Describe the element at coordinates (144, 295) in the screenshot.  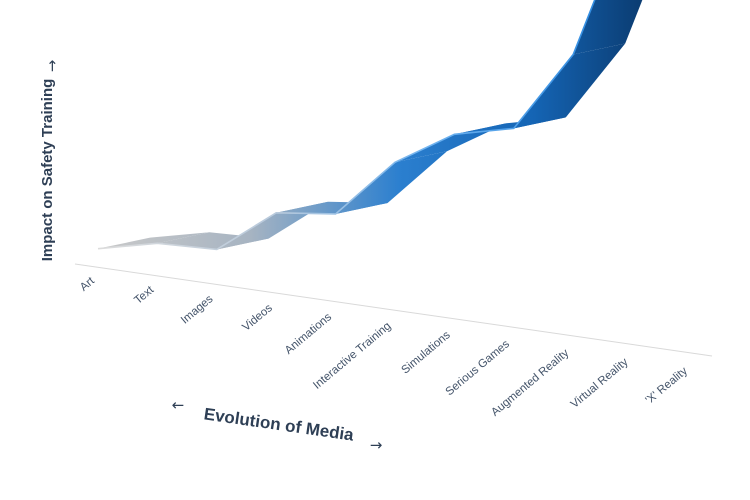
I see `x-tick-label: Text` at that location.